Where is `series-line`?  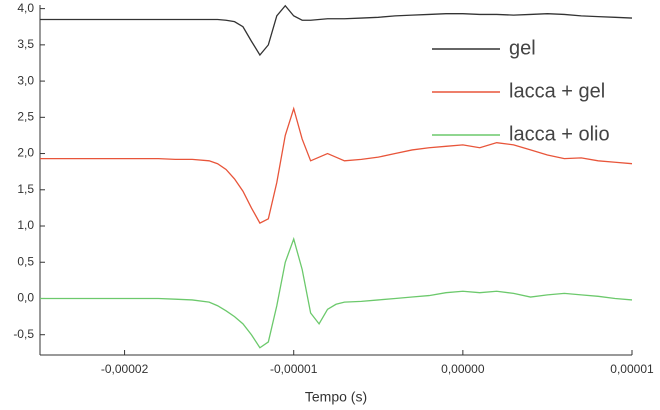
series-line is located at coordinates (336, 30).